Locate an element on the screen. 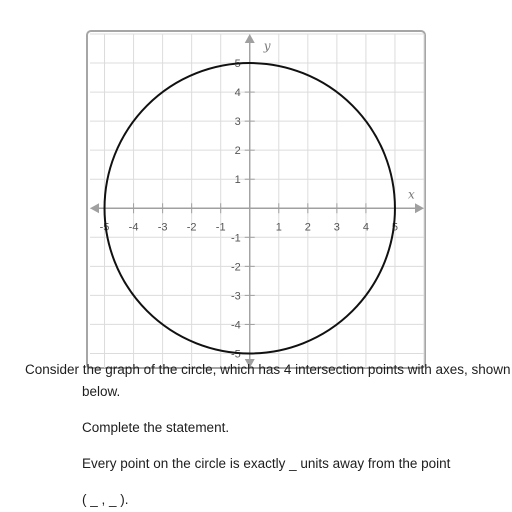 This screenshot has width=512, height=512. y-tick-label: 3 is located at coordinates (238, 122).